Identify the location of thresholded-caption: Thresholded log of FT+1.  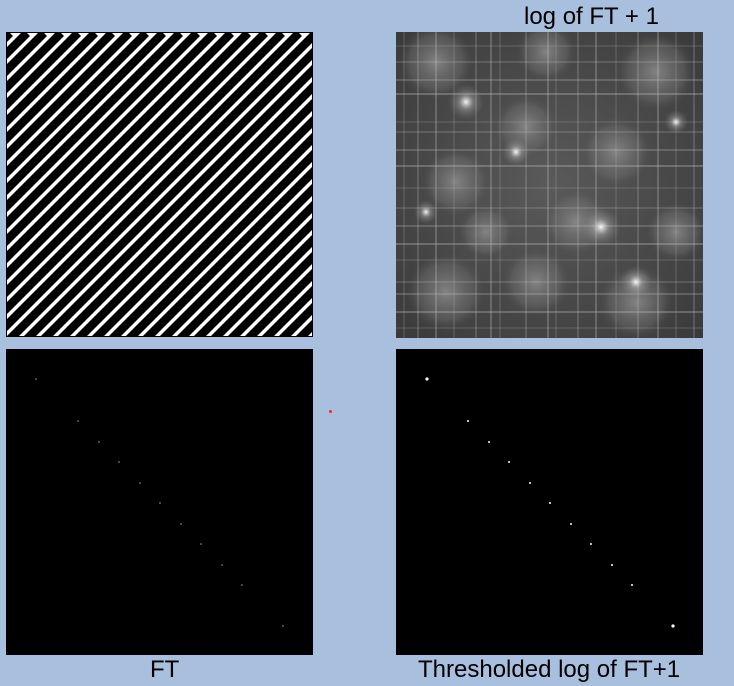
(549, 669).